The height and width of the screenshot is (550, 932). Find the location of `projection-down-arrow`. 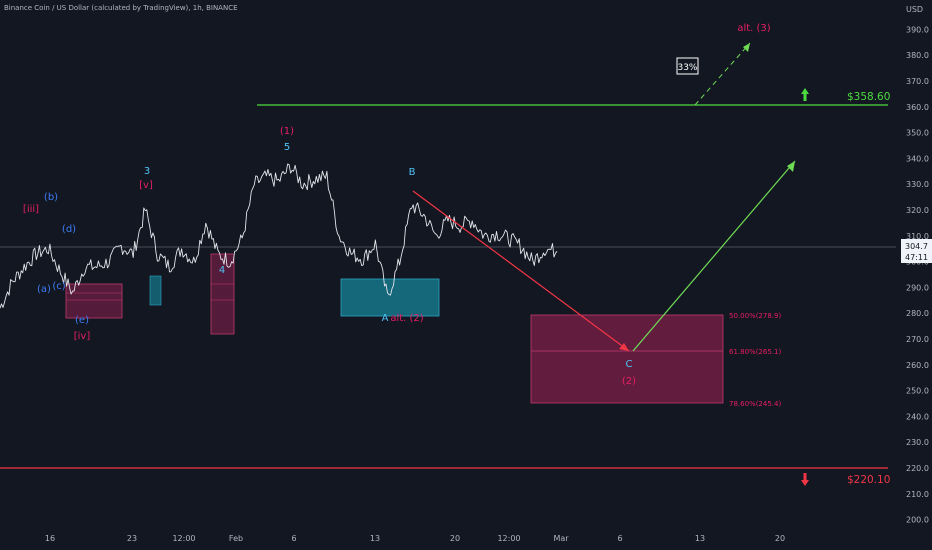

projection-down-arrow is located at coordinates (521, 271).